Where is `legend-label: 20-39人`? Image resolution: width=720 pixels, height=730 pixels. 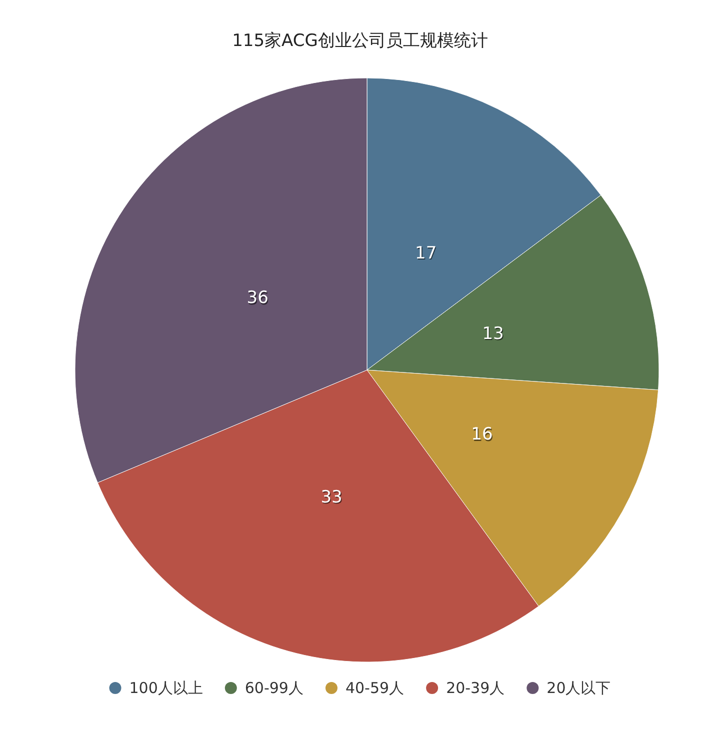 legend-label: 20-39人 is located at coordinates (475, 688).